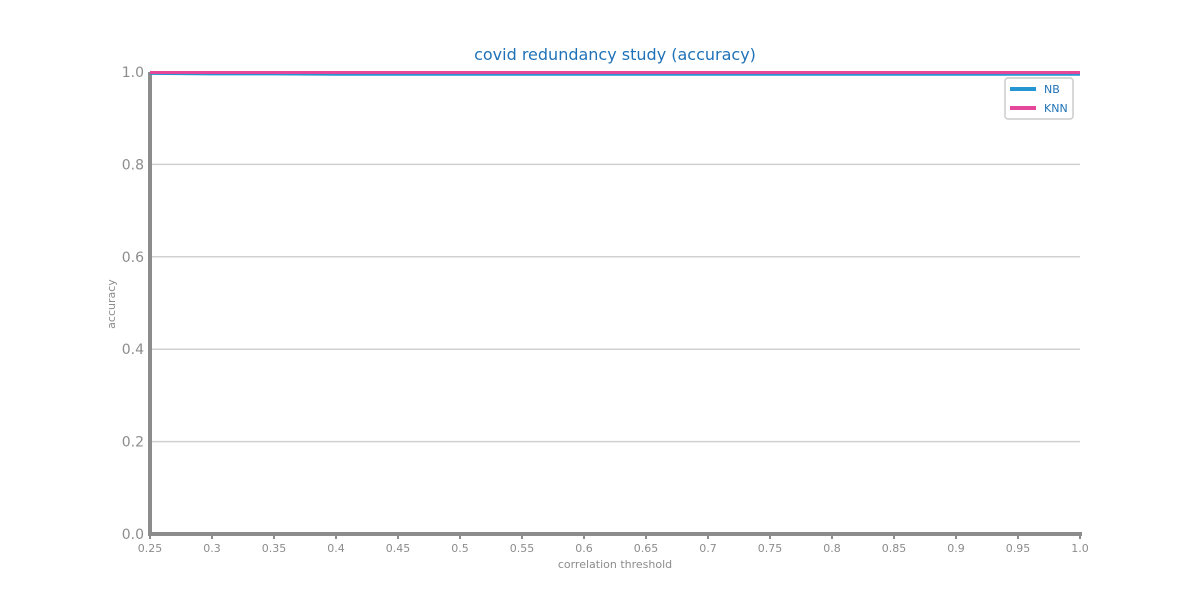 This screenshot has height=604, width=1200. What do you see at coordinates (150, 548) in the screenshot?
I see `x-tick-label: 0.25` at bounding box center [150, 548].